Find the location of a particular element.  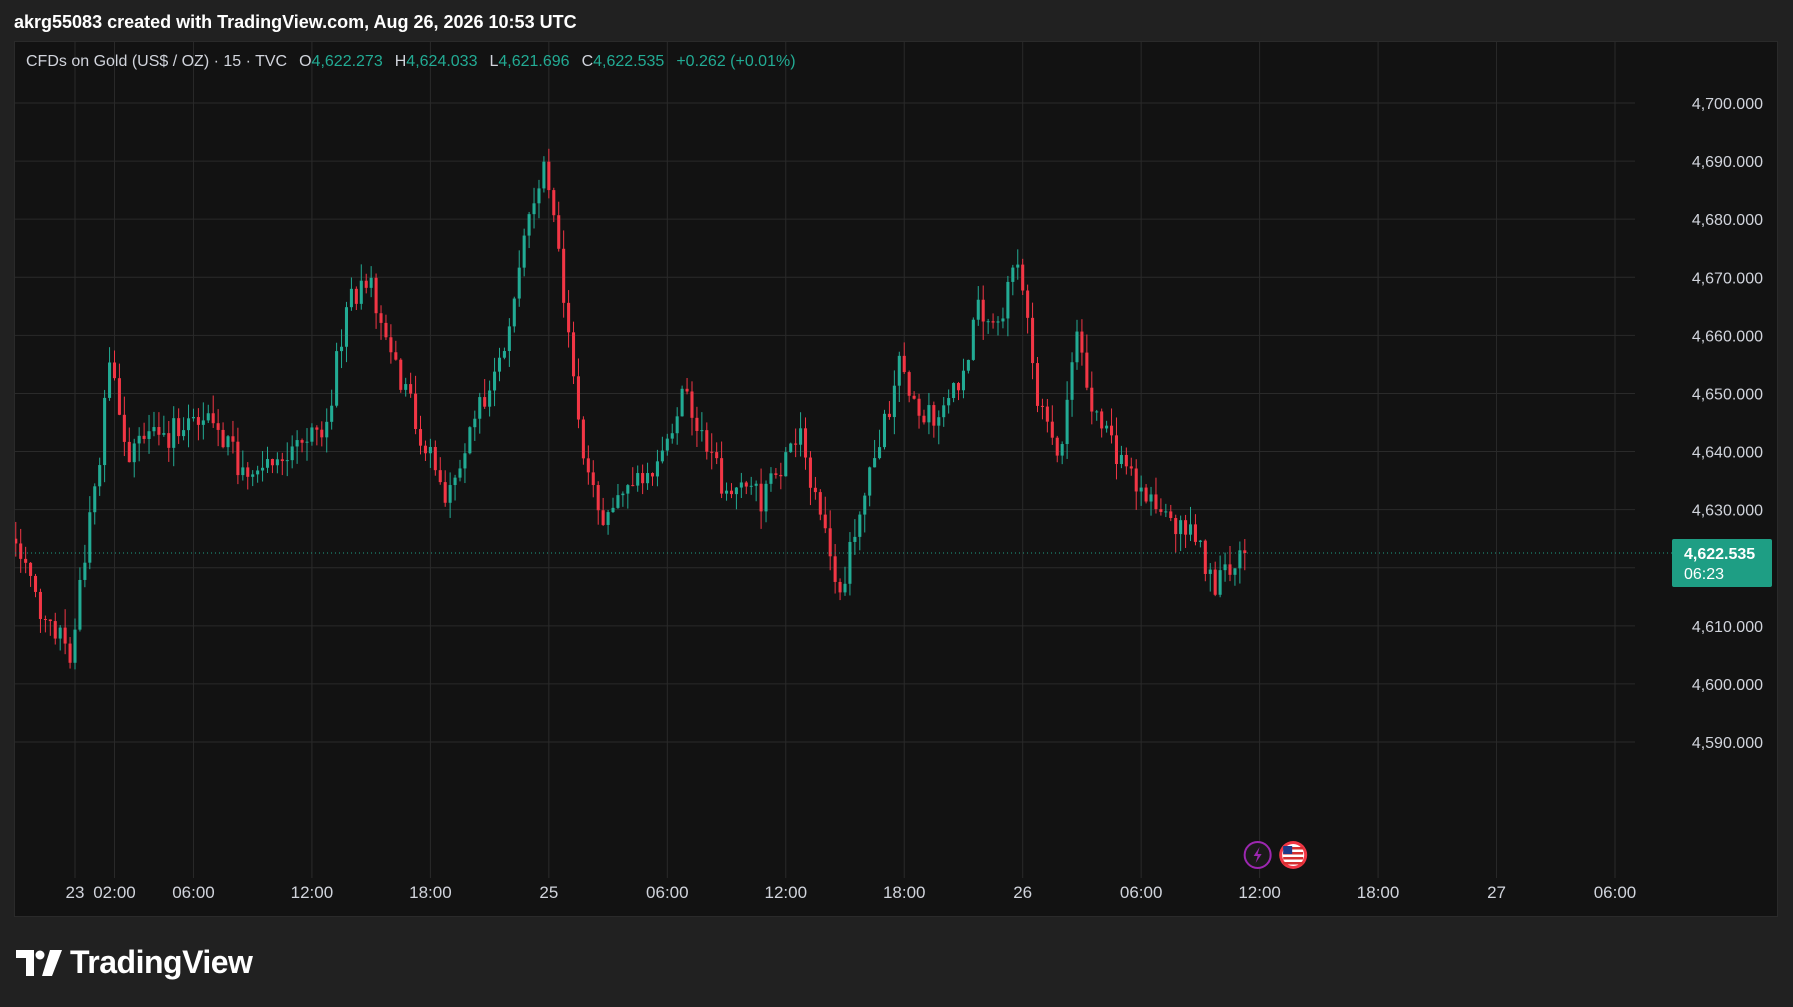

price-tick-label: 4,680.000 is located at coordinates (1727, 220).